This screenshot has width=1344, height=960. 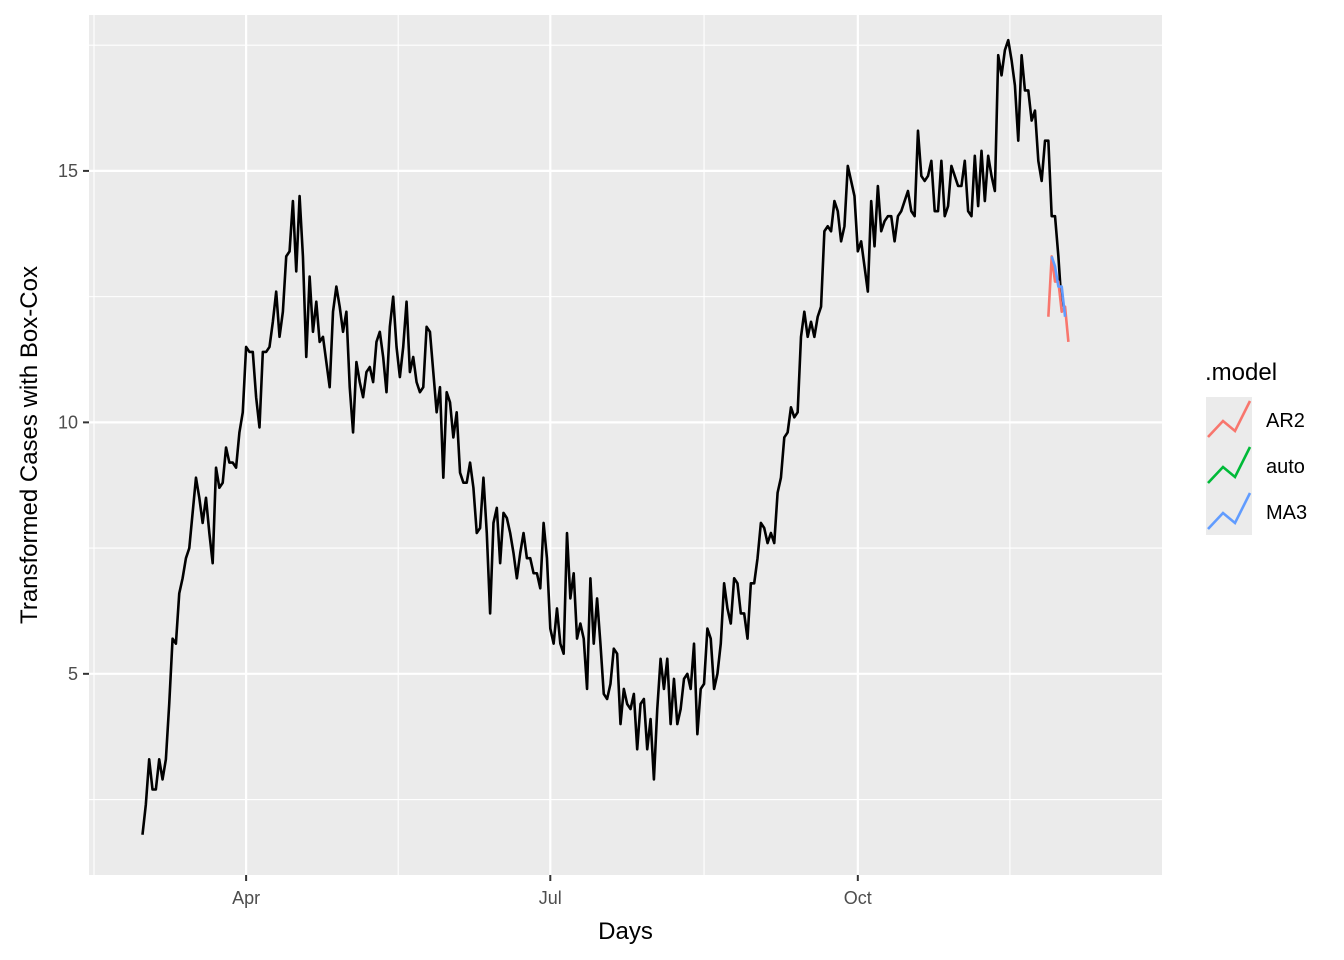 I want to click on legend-label-ma3: MA3, so click(x=1286, y=513).